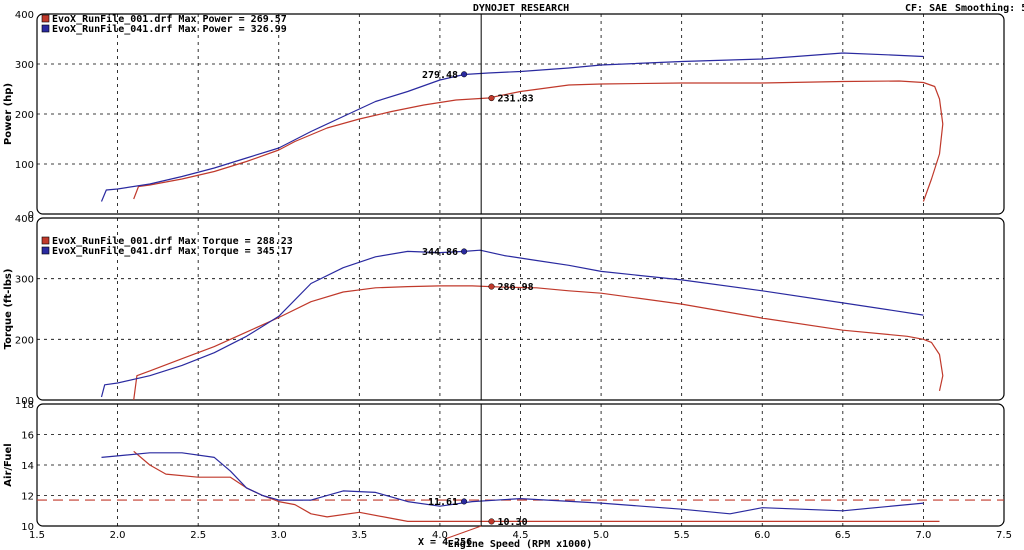 This screenshot has height=550, width=1024. Describe the element at coordinates (843, 535) in the screenshot. I see `x-tick-label: 6.5` at that location.